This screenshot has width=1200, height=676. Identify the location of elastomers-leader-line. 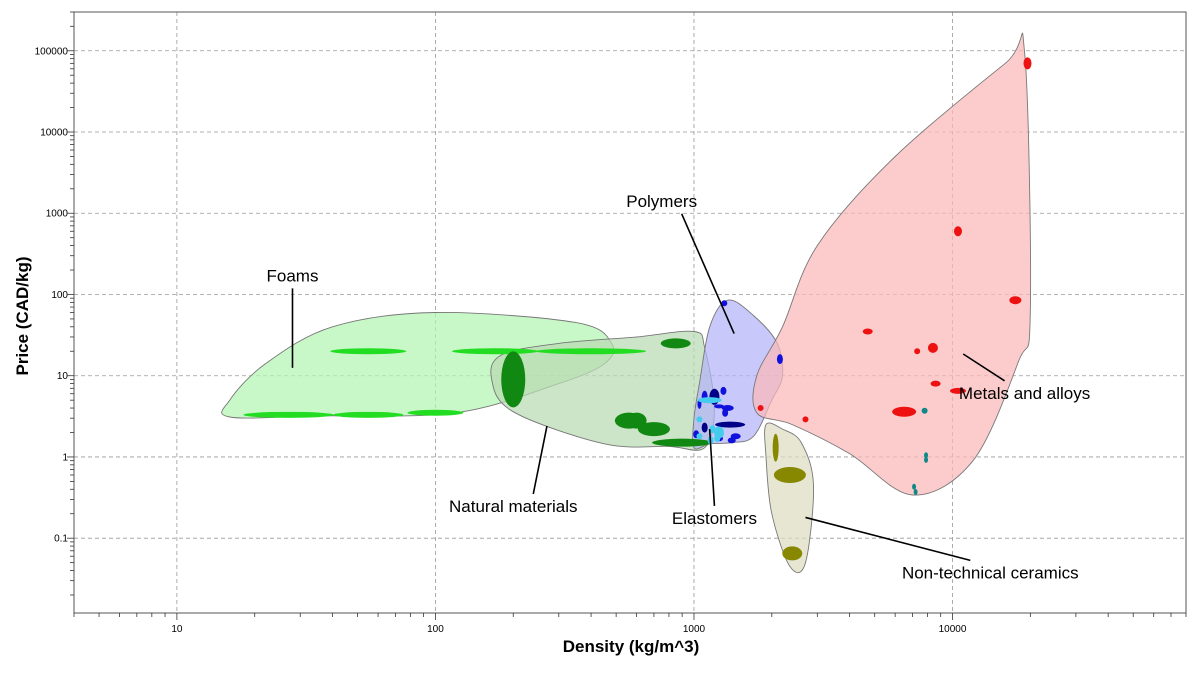
(712, 467).